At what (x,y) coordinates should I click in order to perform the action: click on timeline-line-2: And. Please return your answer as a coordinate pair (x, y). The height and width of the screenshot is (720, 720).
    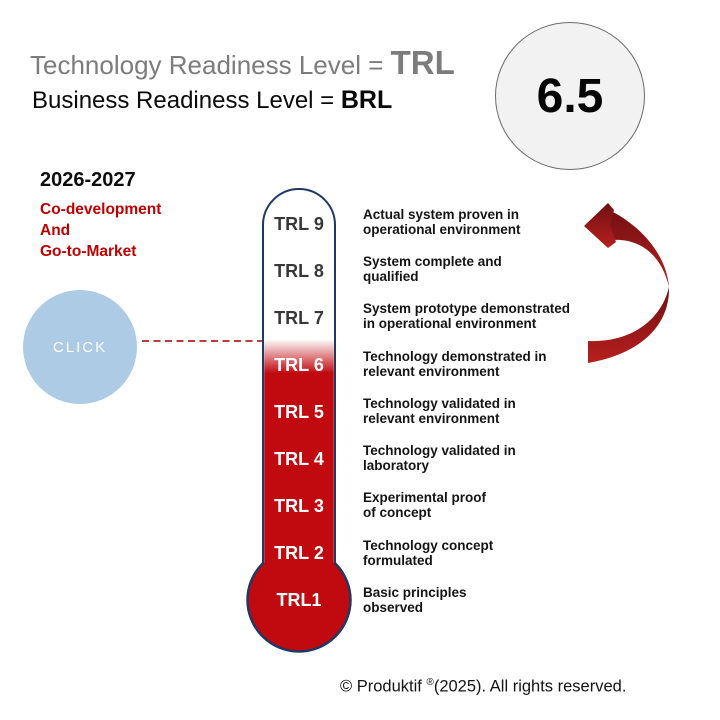
    Looking at the image, I should click on (55, 230).